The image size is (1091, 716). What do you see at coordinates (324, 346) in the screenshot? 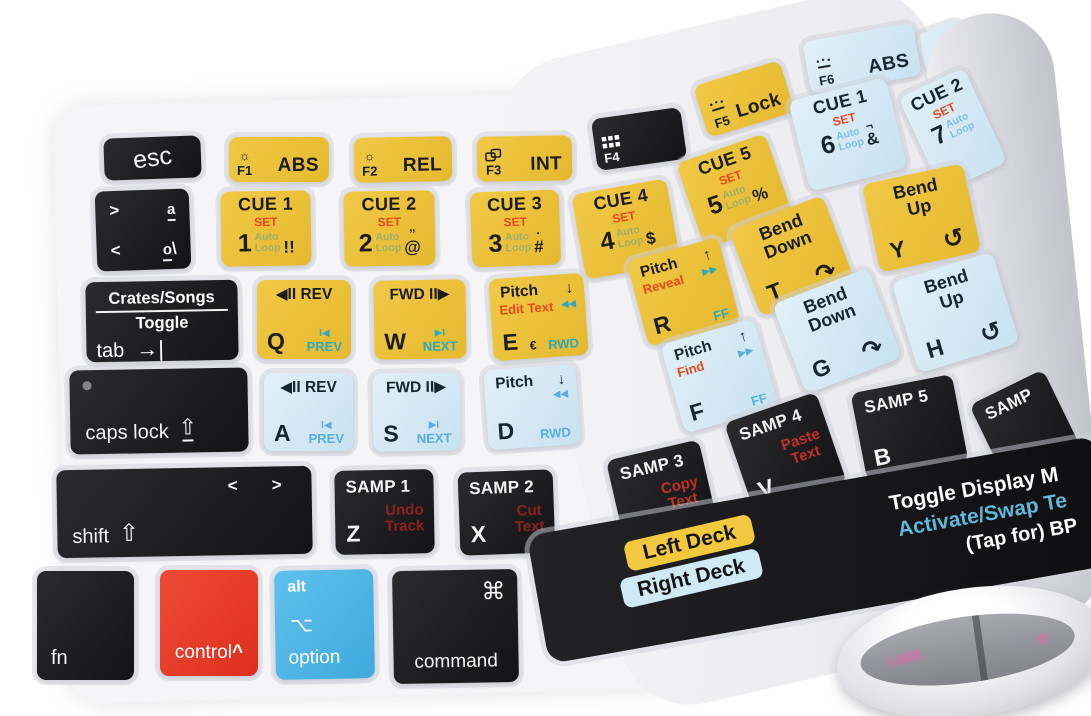
I see `prev-label: PREV` at bounding box center [324, 346].